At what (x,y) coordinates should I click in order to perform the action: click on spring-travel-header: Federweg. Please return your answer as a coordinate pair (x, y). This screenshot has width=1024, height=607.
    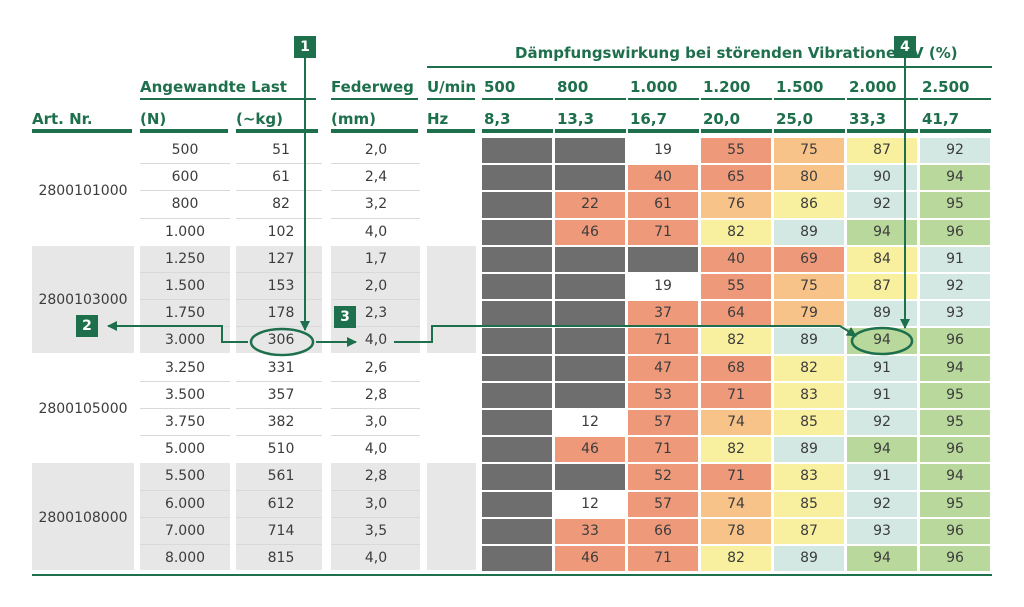
    Looking at the image, I should click on (372, 87).